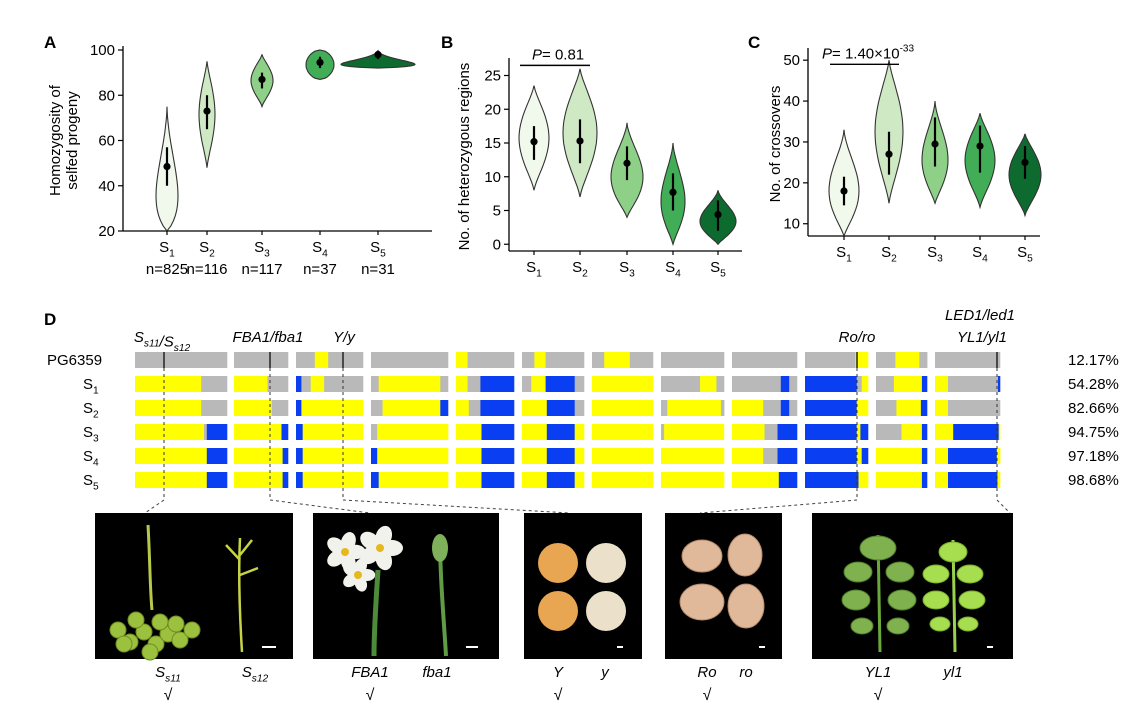  I want to click on locus-label: Y/y, so click(344, 337).